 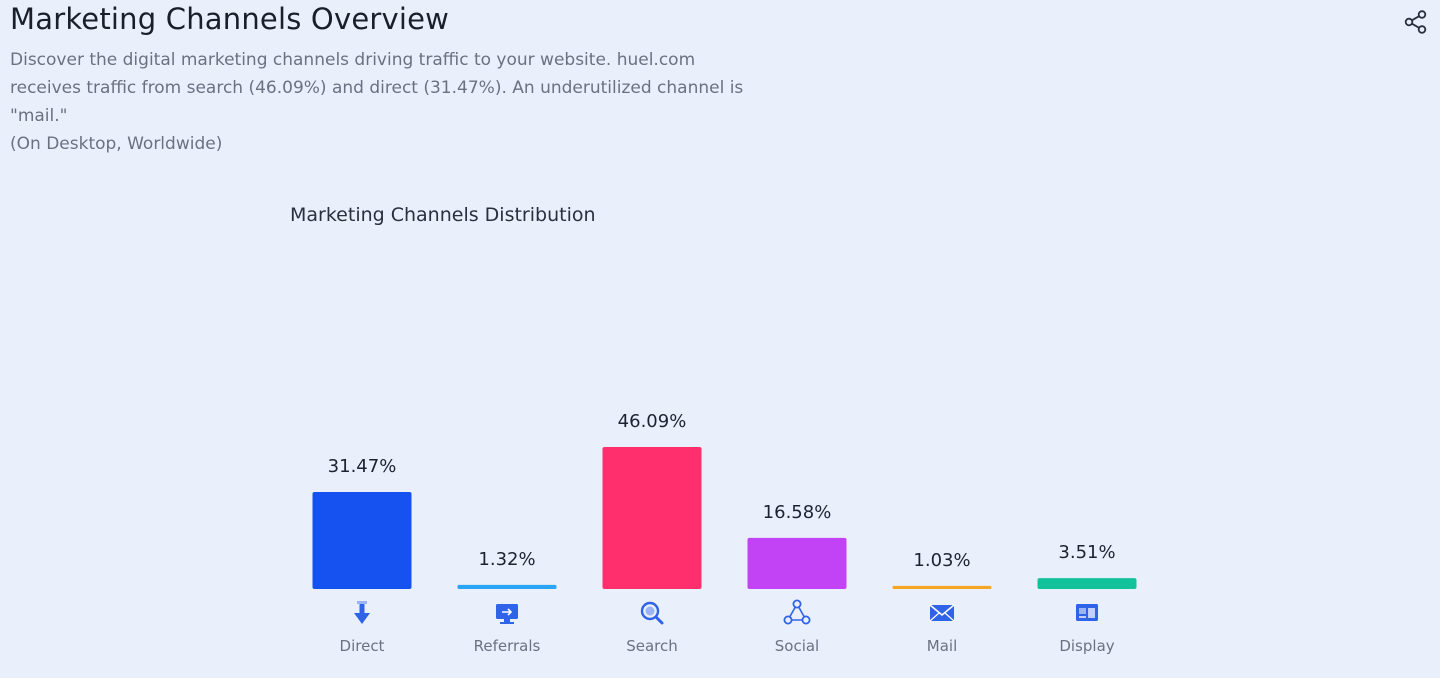 I want to click on direct-icon, so click(x=362, y=612).